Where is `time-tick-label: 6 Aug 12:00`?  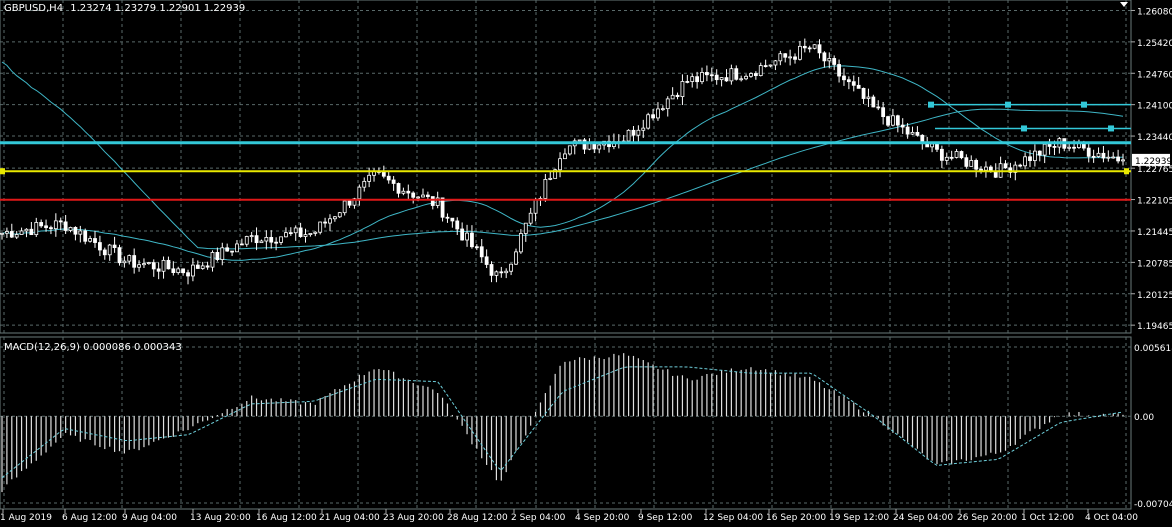 time-tick-label: 6 Aug 12:00 is located at coordinates (89, 518).